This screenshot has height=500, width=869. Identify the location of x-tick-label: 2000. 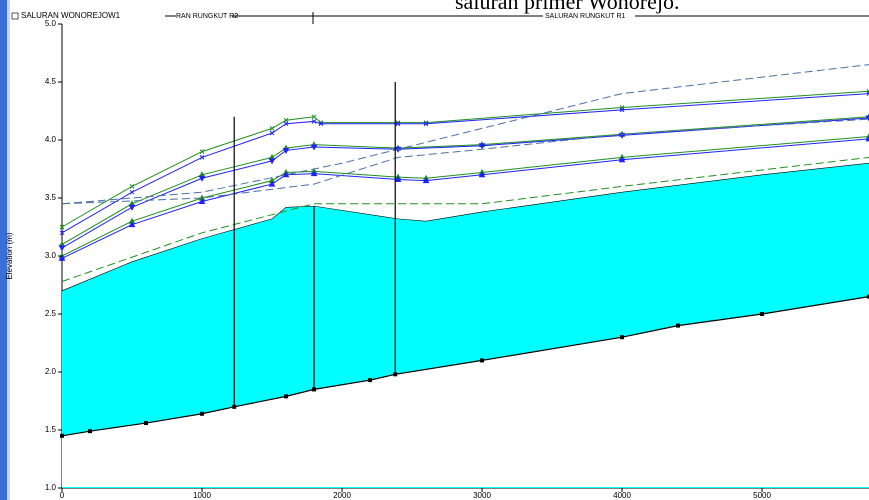
(342, 495).